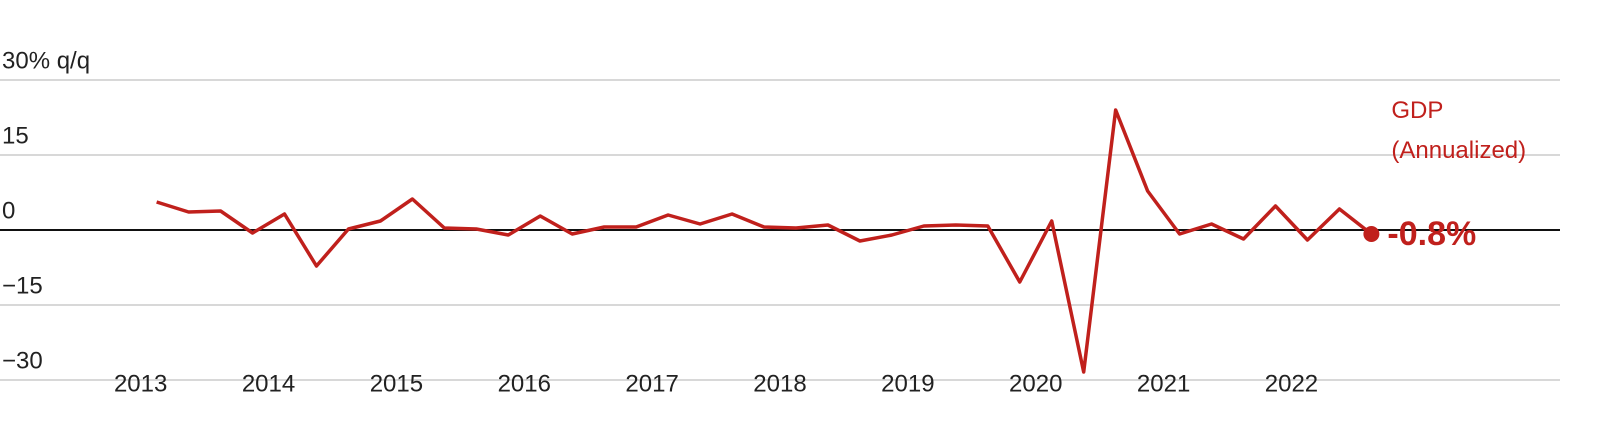 Image resolution: width=1600 pixels, height=440 pixels. I want to click on x-tick-label: 2015, so click(396, 383).